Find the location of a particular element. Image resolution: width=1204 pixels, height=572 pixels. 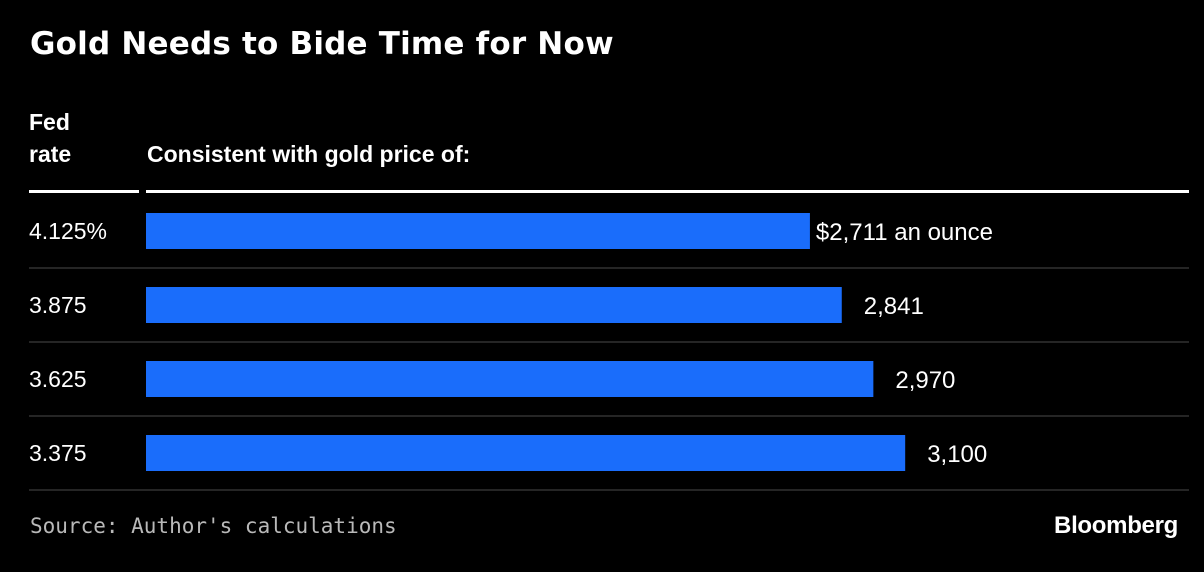

header-rule-gap is located at coordinates (142, 191).